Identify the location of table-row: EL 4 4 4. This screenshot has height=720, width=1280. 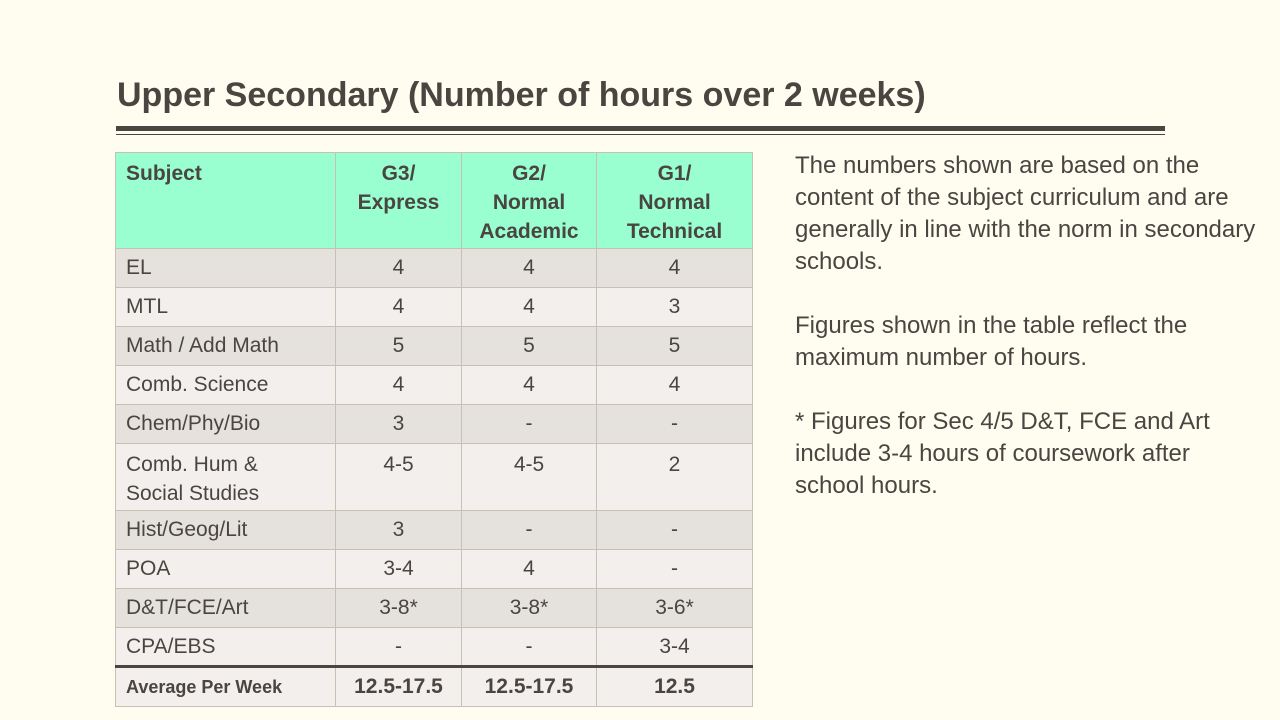
(434, 268).